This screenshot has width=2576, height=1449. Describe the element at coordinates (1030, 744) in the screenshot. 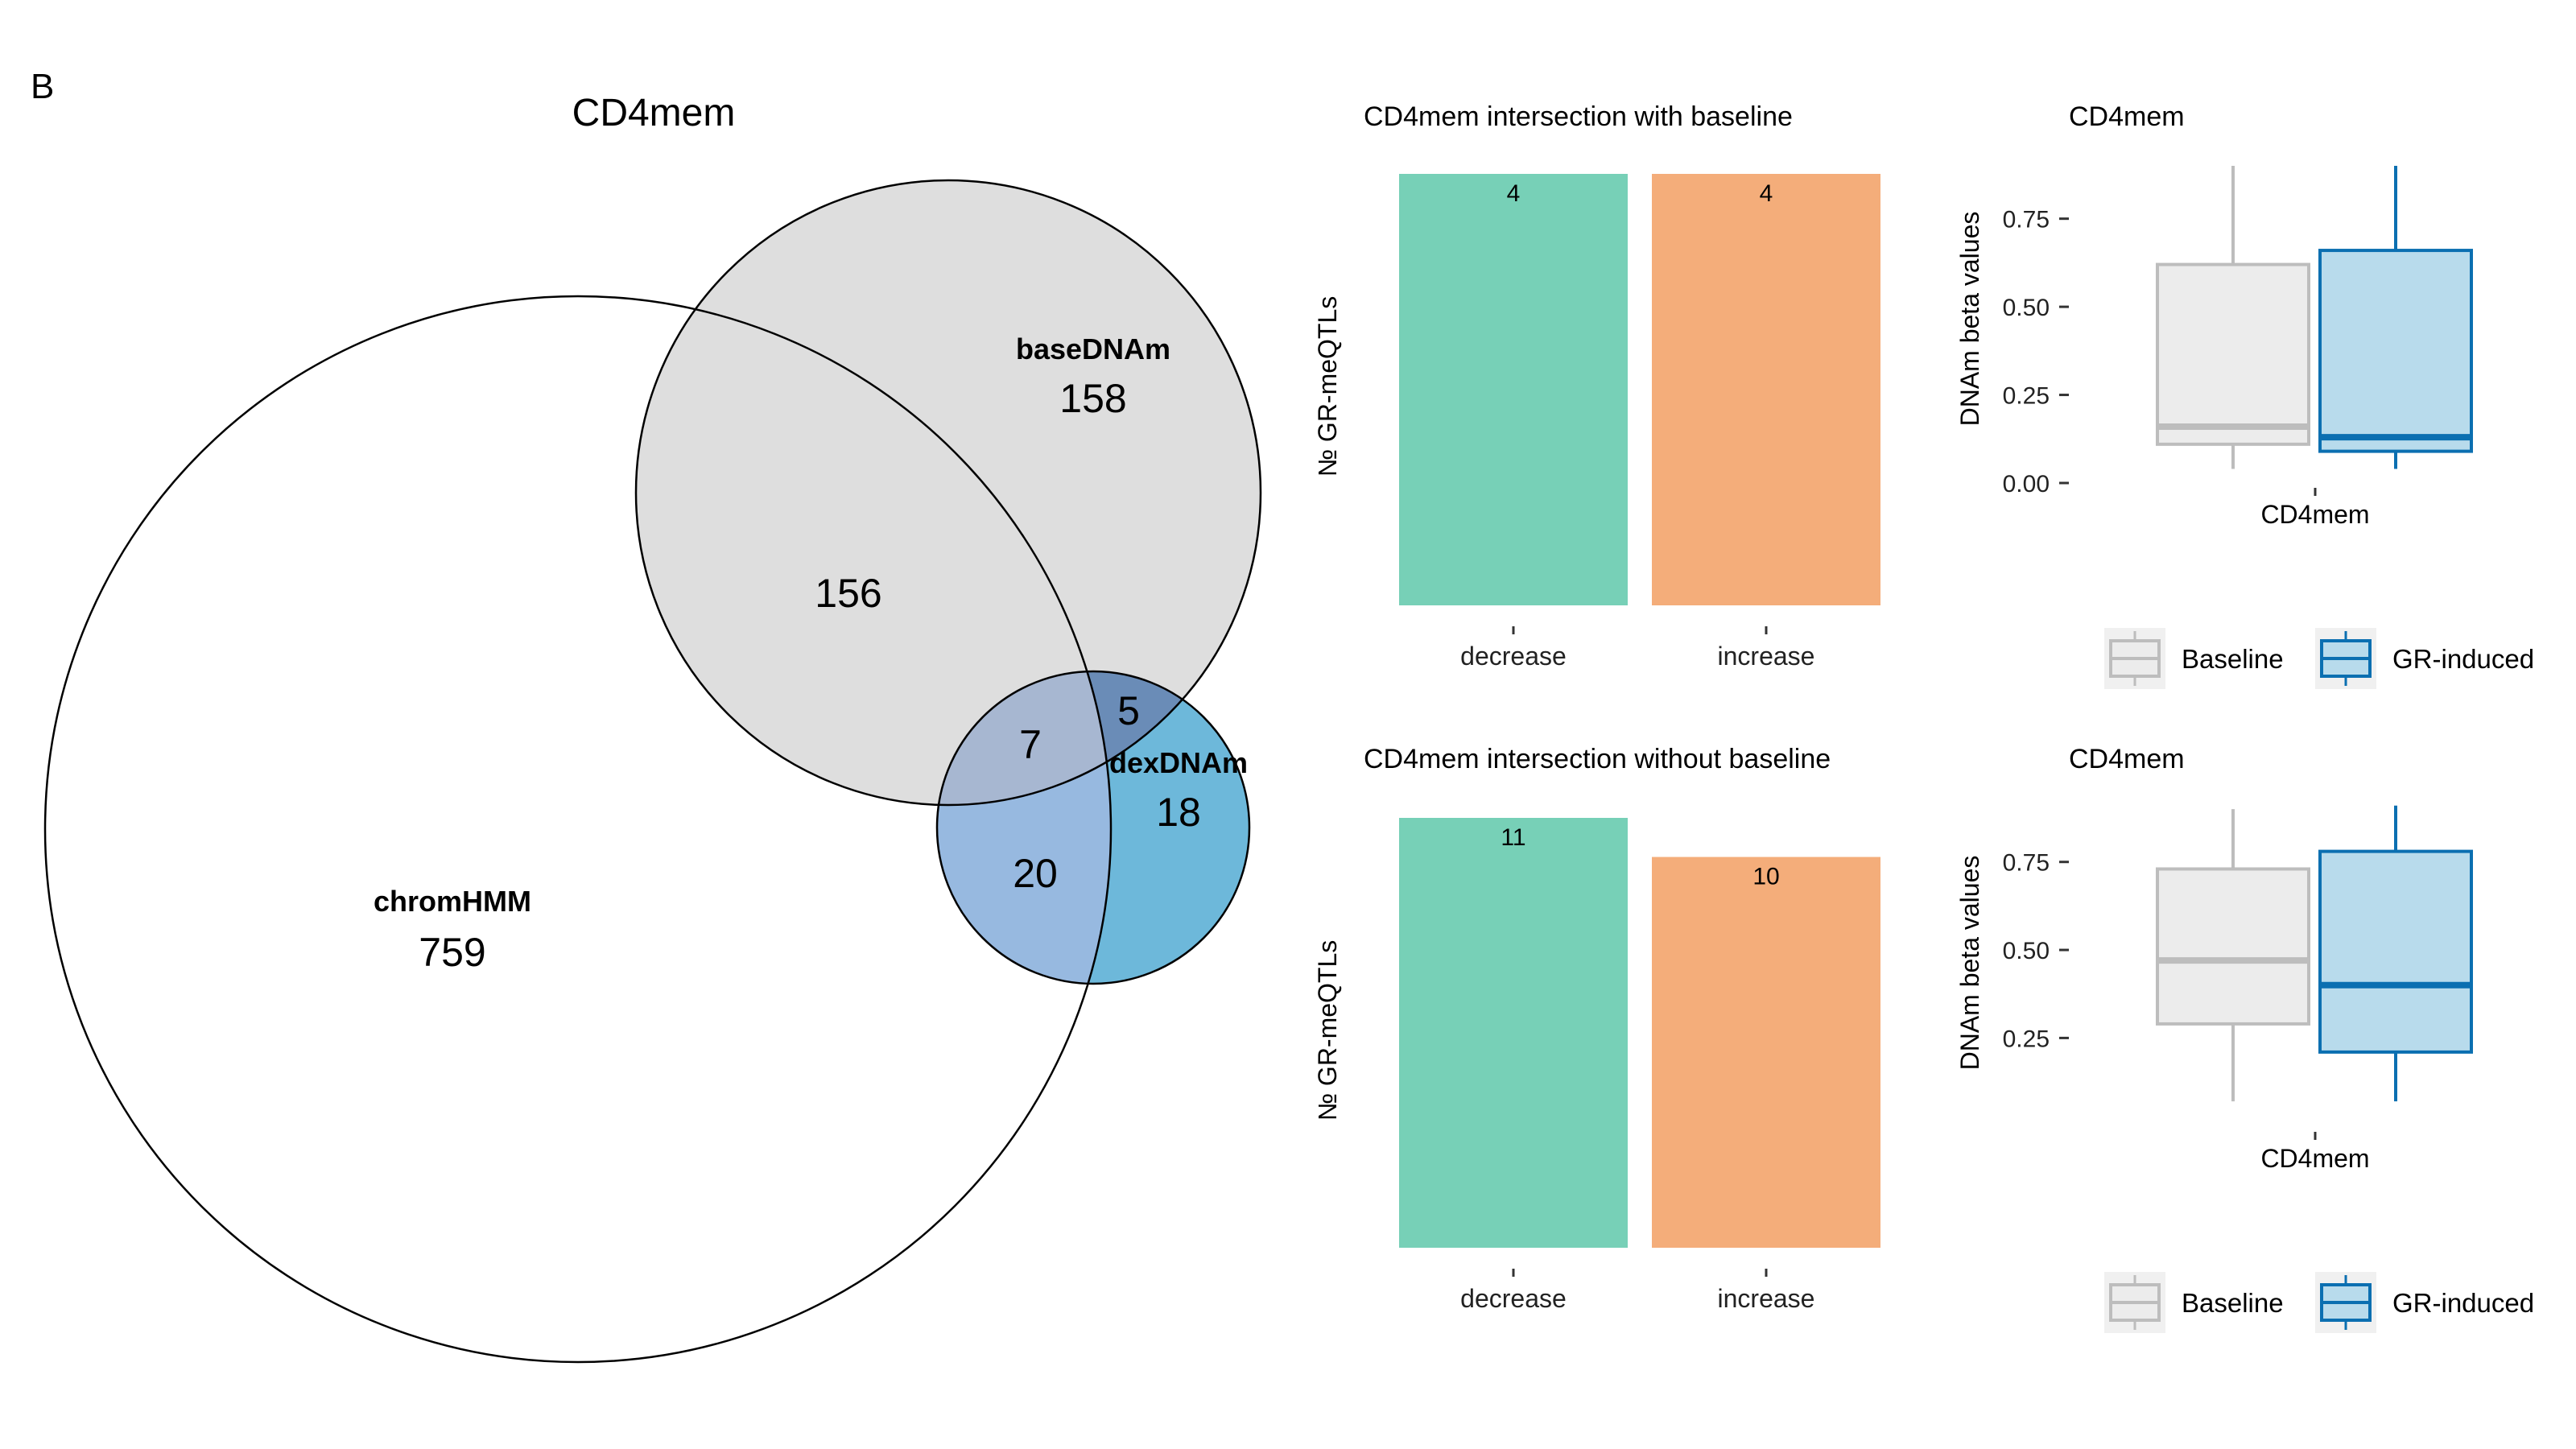

I see `venn-count-all-three: 7` at that location.